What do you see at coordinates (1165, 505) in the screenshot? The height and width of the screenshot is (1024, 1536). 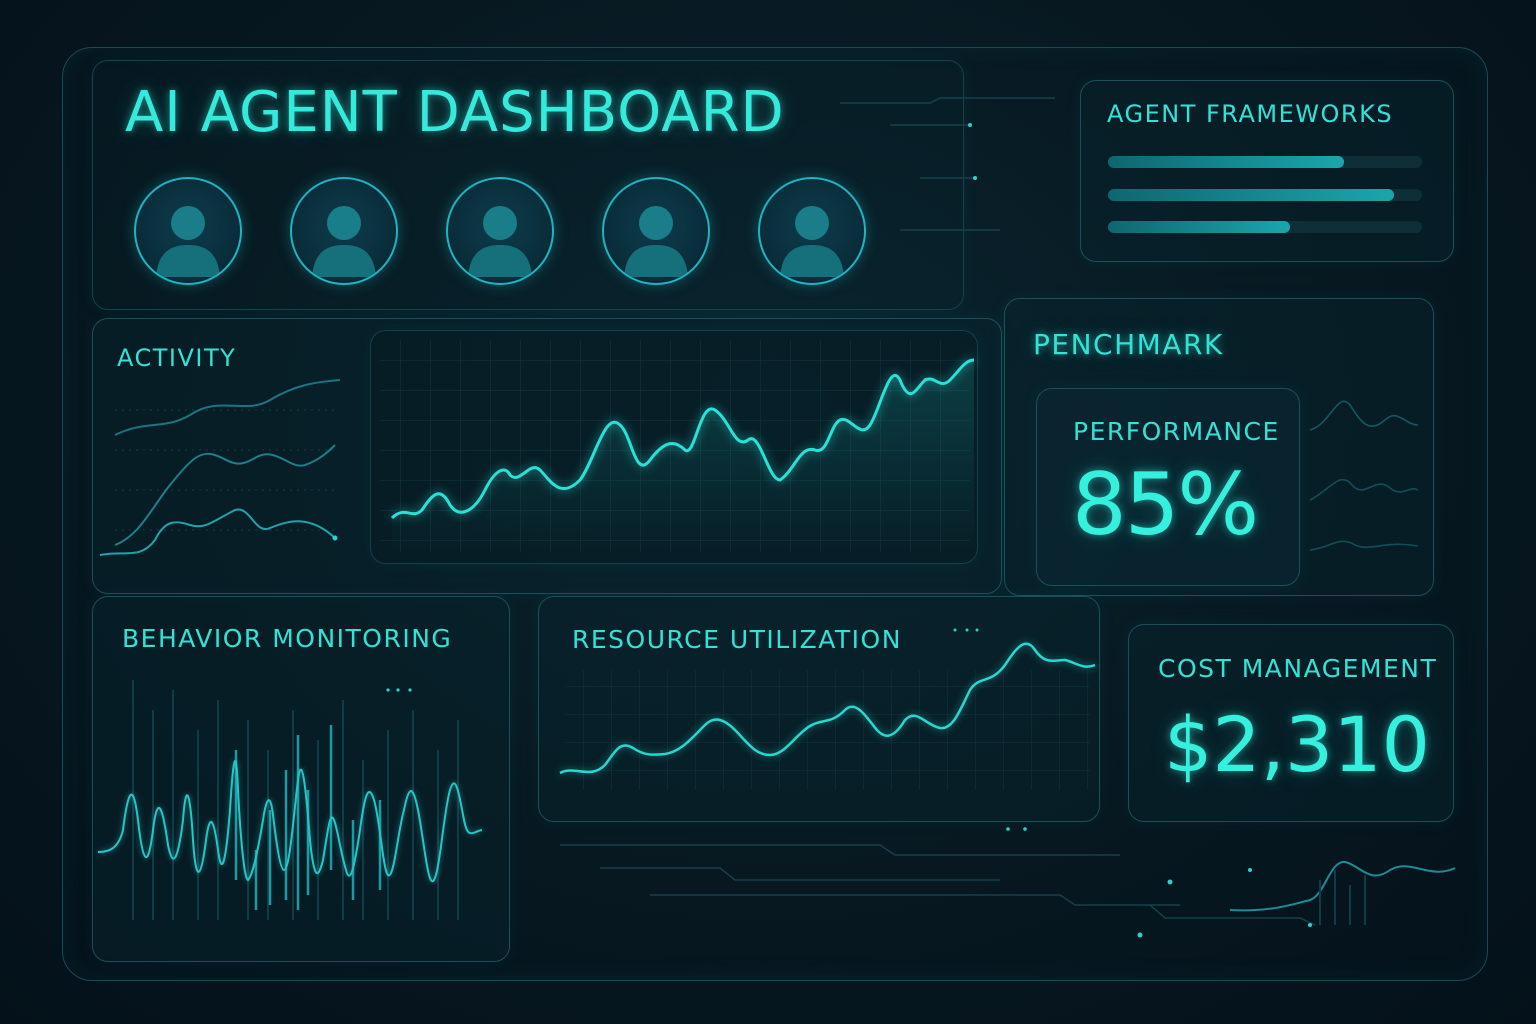 I see `performance-value: 85%` at bounding box center [1165, 505].